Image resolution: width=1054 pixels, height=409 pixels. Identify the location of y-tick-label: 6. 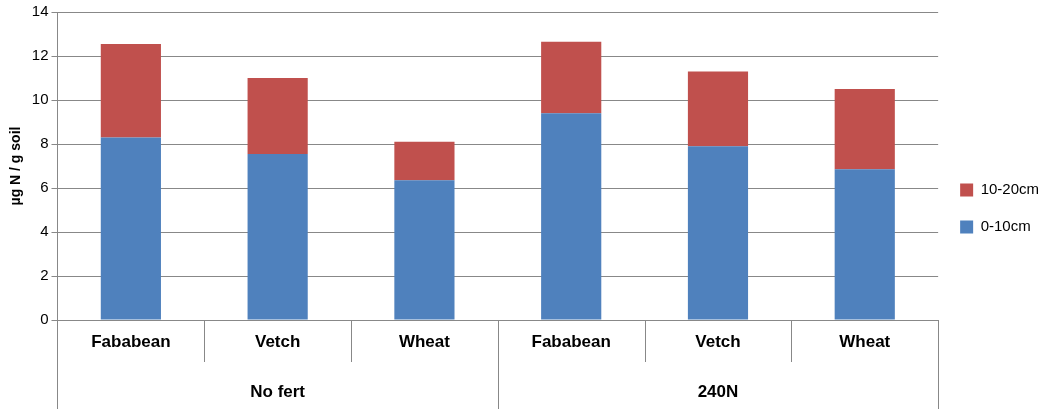
(44, 187).